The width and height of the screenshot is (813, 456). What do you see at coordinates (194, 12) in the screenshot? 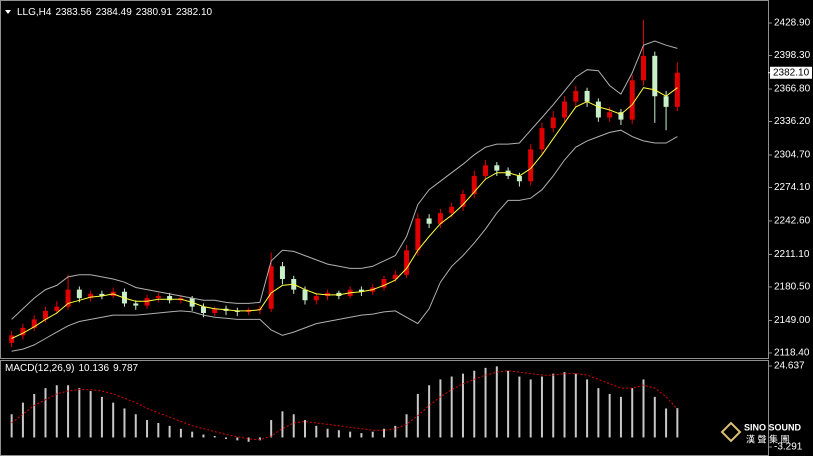
I see `ohlc-value: 2382.10` at bounding box center [194, 12].